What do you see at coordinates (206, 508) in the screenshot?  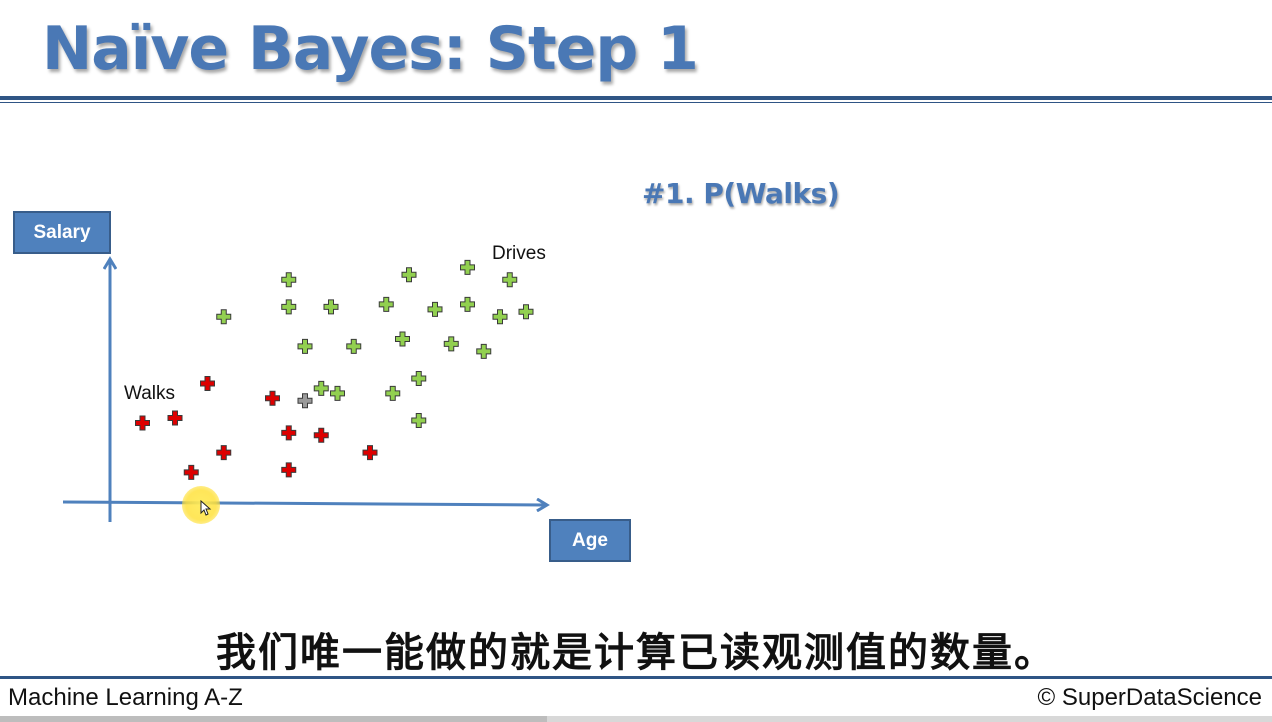 I see `mouse-pointer-icon` at bounding box center [206, 508].